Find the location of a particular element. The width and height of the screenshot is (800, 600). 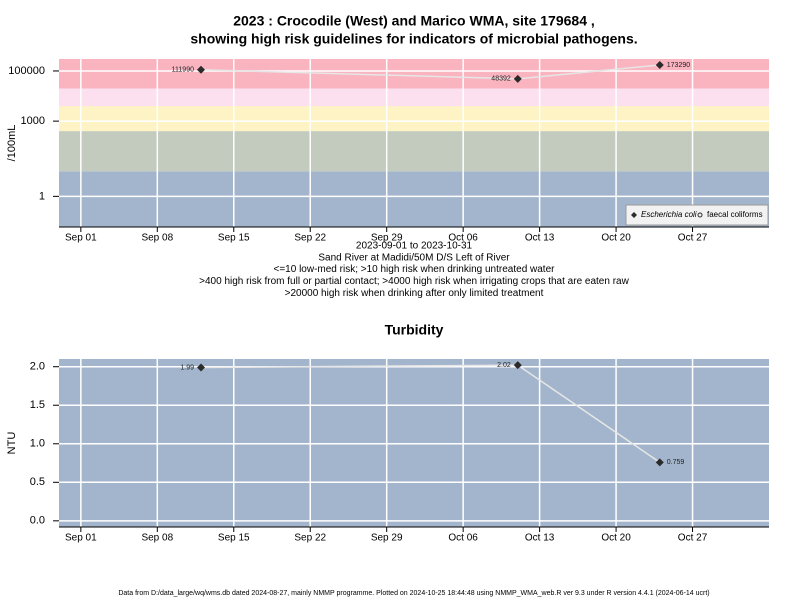

data-label: 2.02 is located at coordinates (504, 365).